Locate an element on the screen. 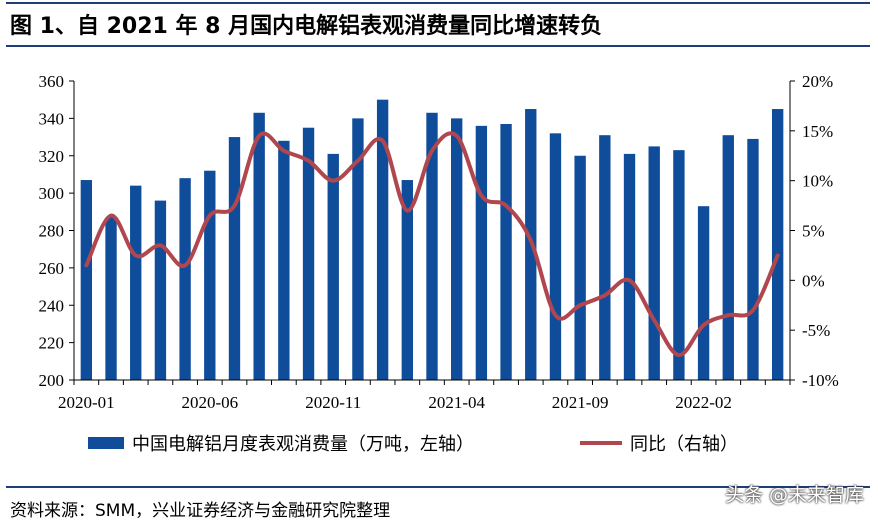  x-tick-label: 2021-04 is located at coordinates (456, 402).